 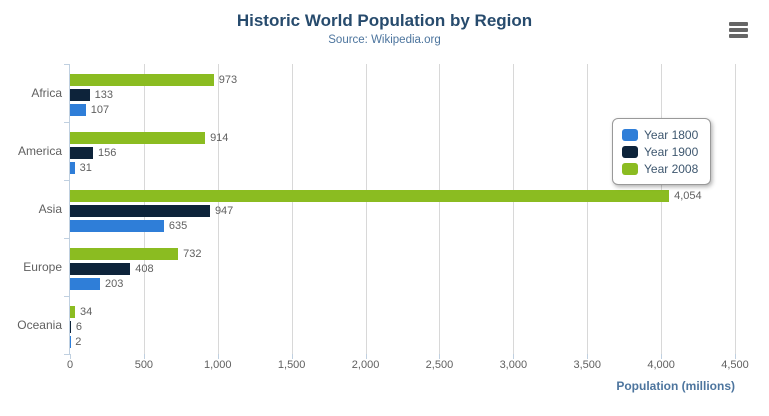 I want to click on x-axis-tick-label: 4,000, so click(x=661, y=365).